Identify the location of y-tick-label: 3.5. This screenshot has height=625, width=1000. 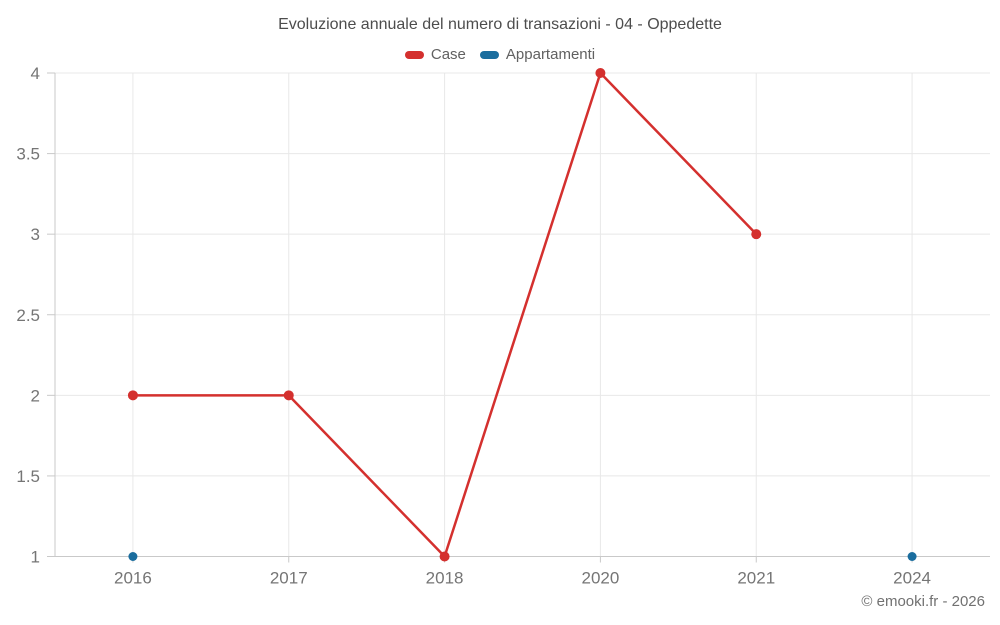
(28, 154).